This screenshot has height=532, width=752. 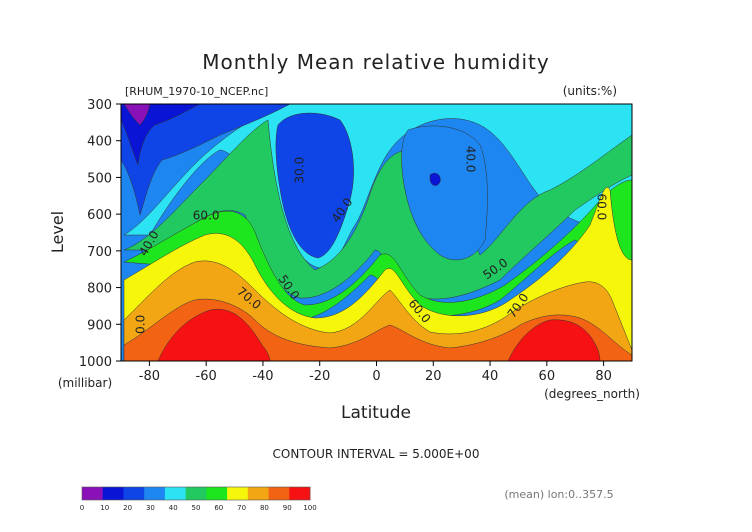 I want to click on y-tick-label: 700, so click(x=99, y=252).